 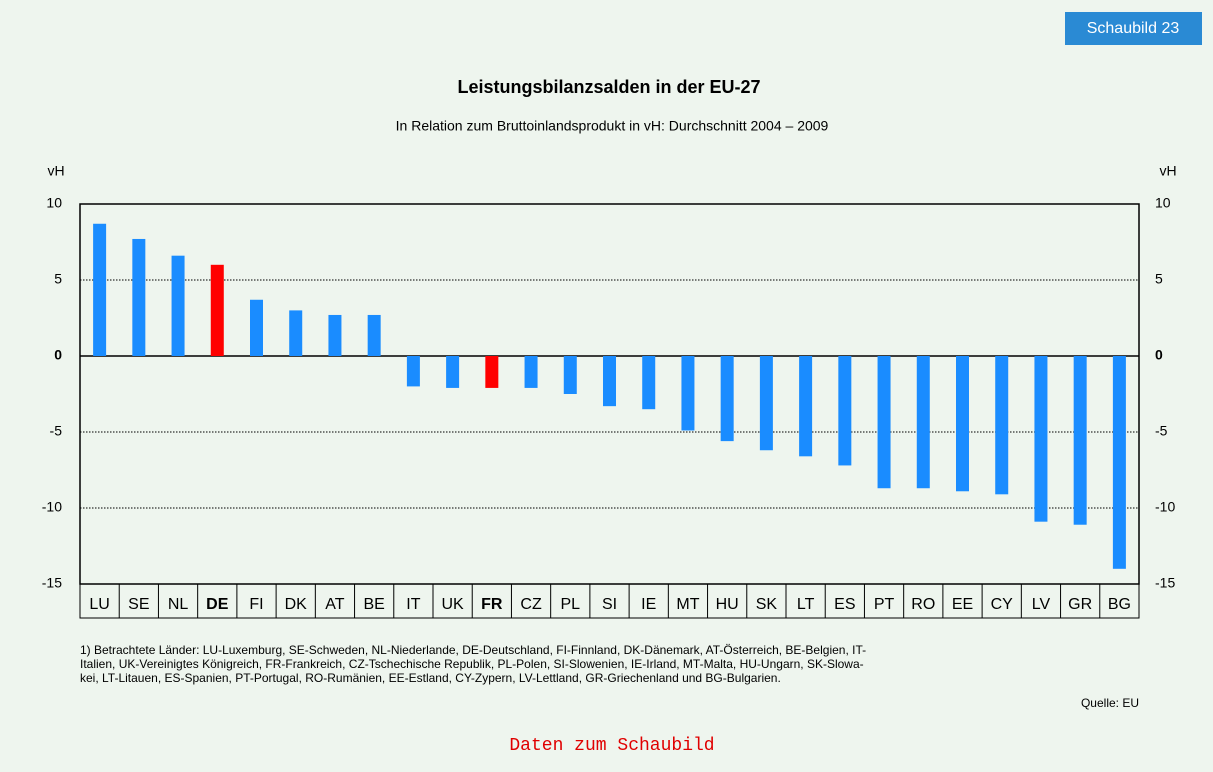 I want to click on y-tick-label: -15, so click(x=52, y=583).